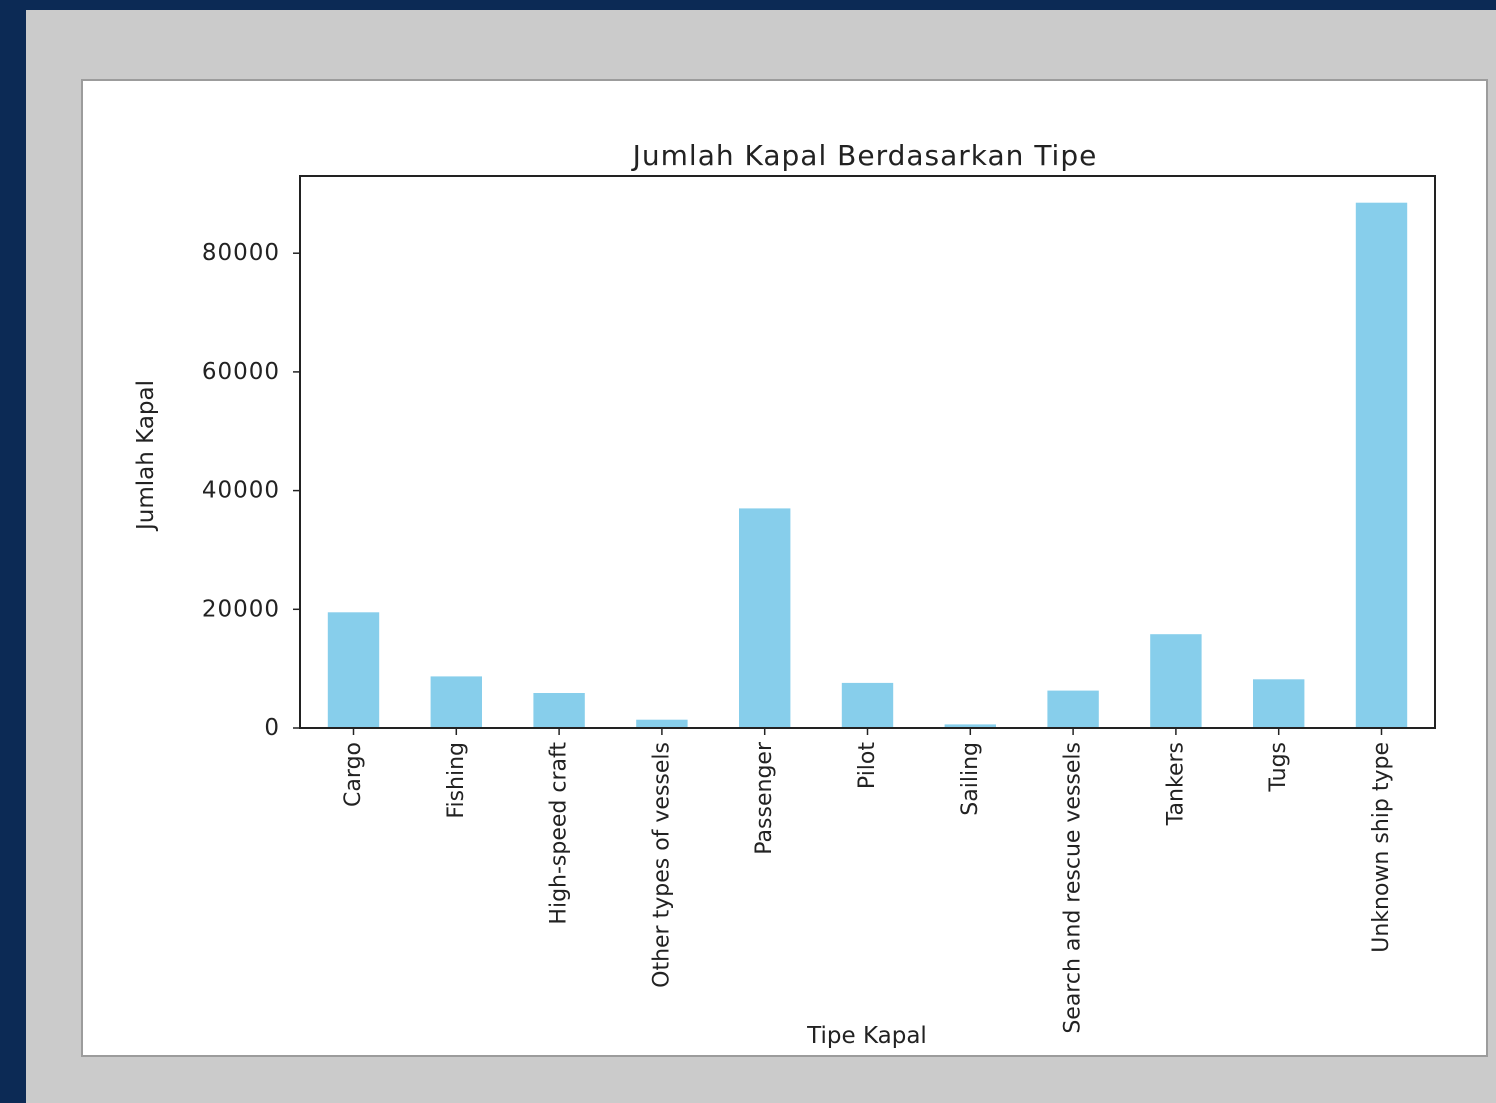 The image size is (1496, 1103). Describe the element at coordinates (241, 253) in the screenshot. I see `y-tick-label: 80000` at that location.